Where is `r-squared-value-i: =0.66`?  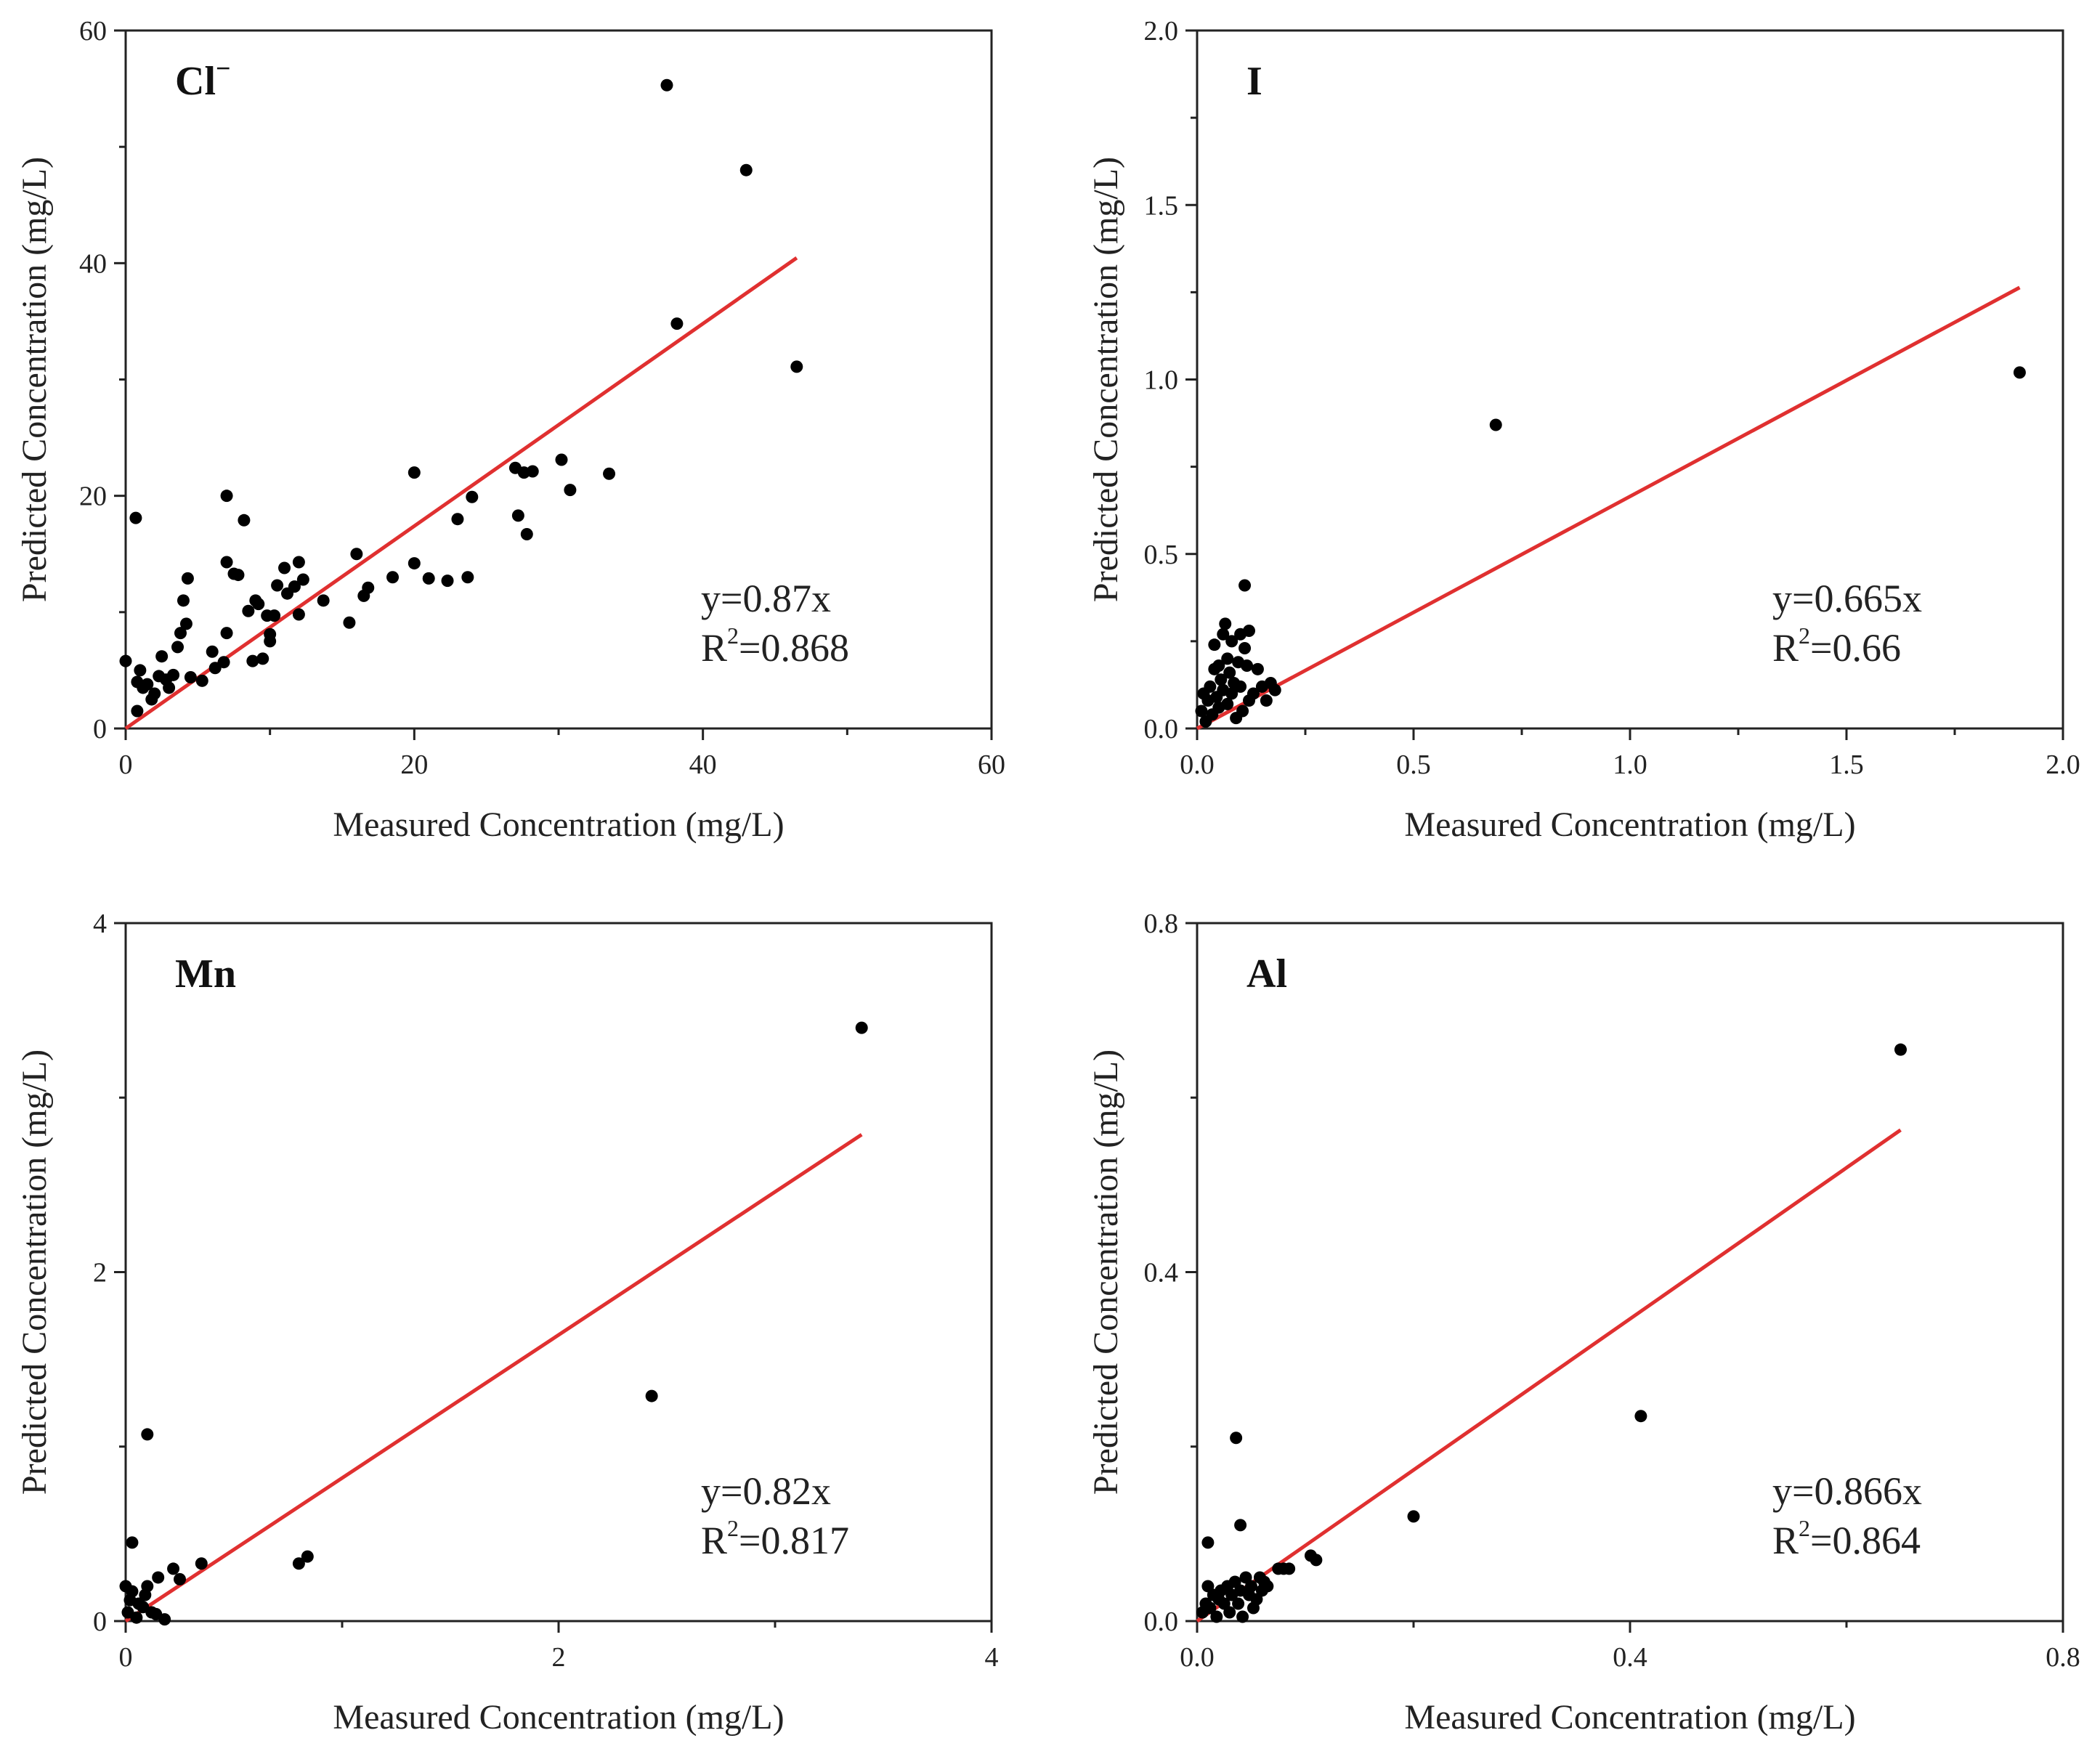
r-squared-value-i: =0.66 is located at coordinates (1856, 648).